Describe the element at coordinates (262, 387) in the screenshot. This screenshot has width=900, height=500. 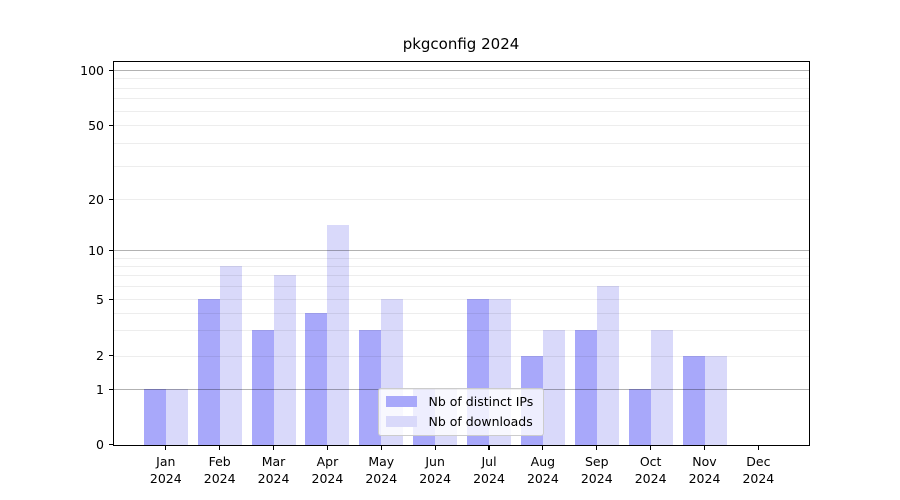
I see `bar-distinct-ips-mar` at that location.